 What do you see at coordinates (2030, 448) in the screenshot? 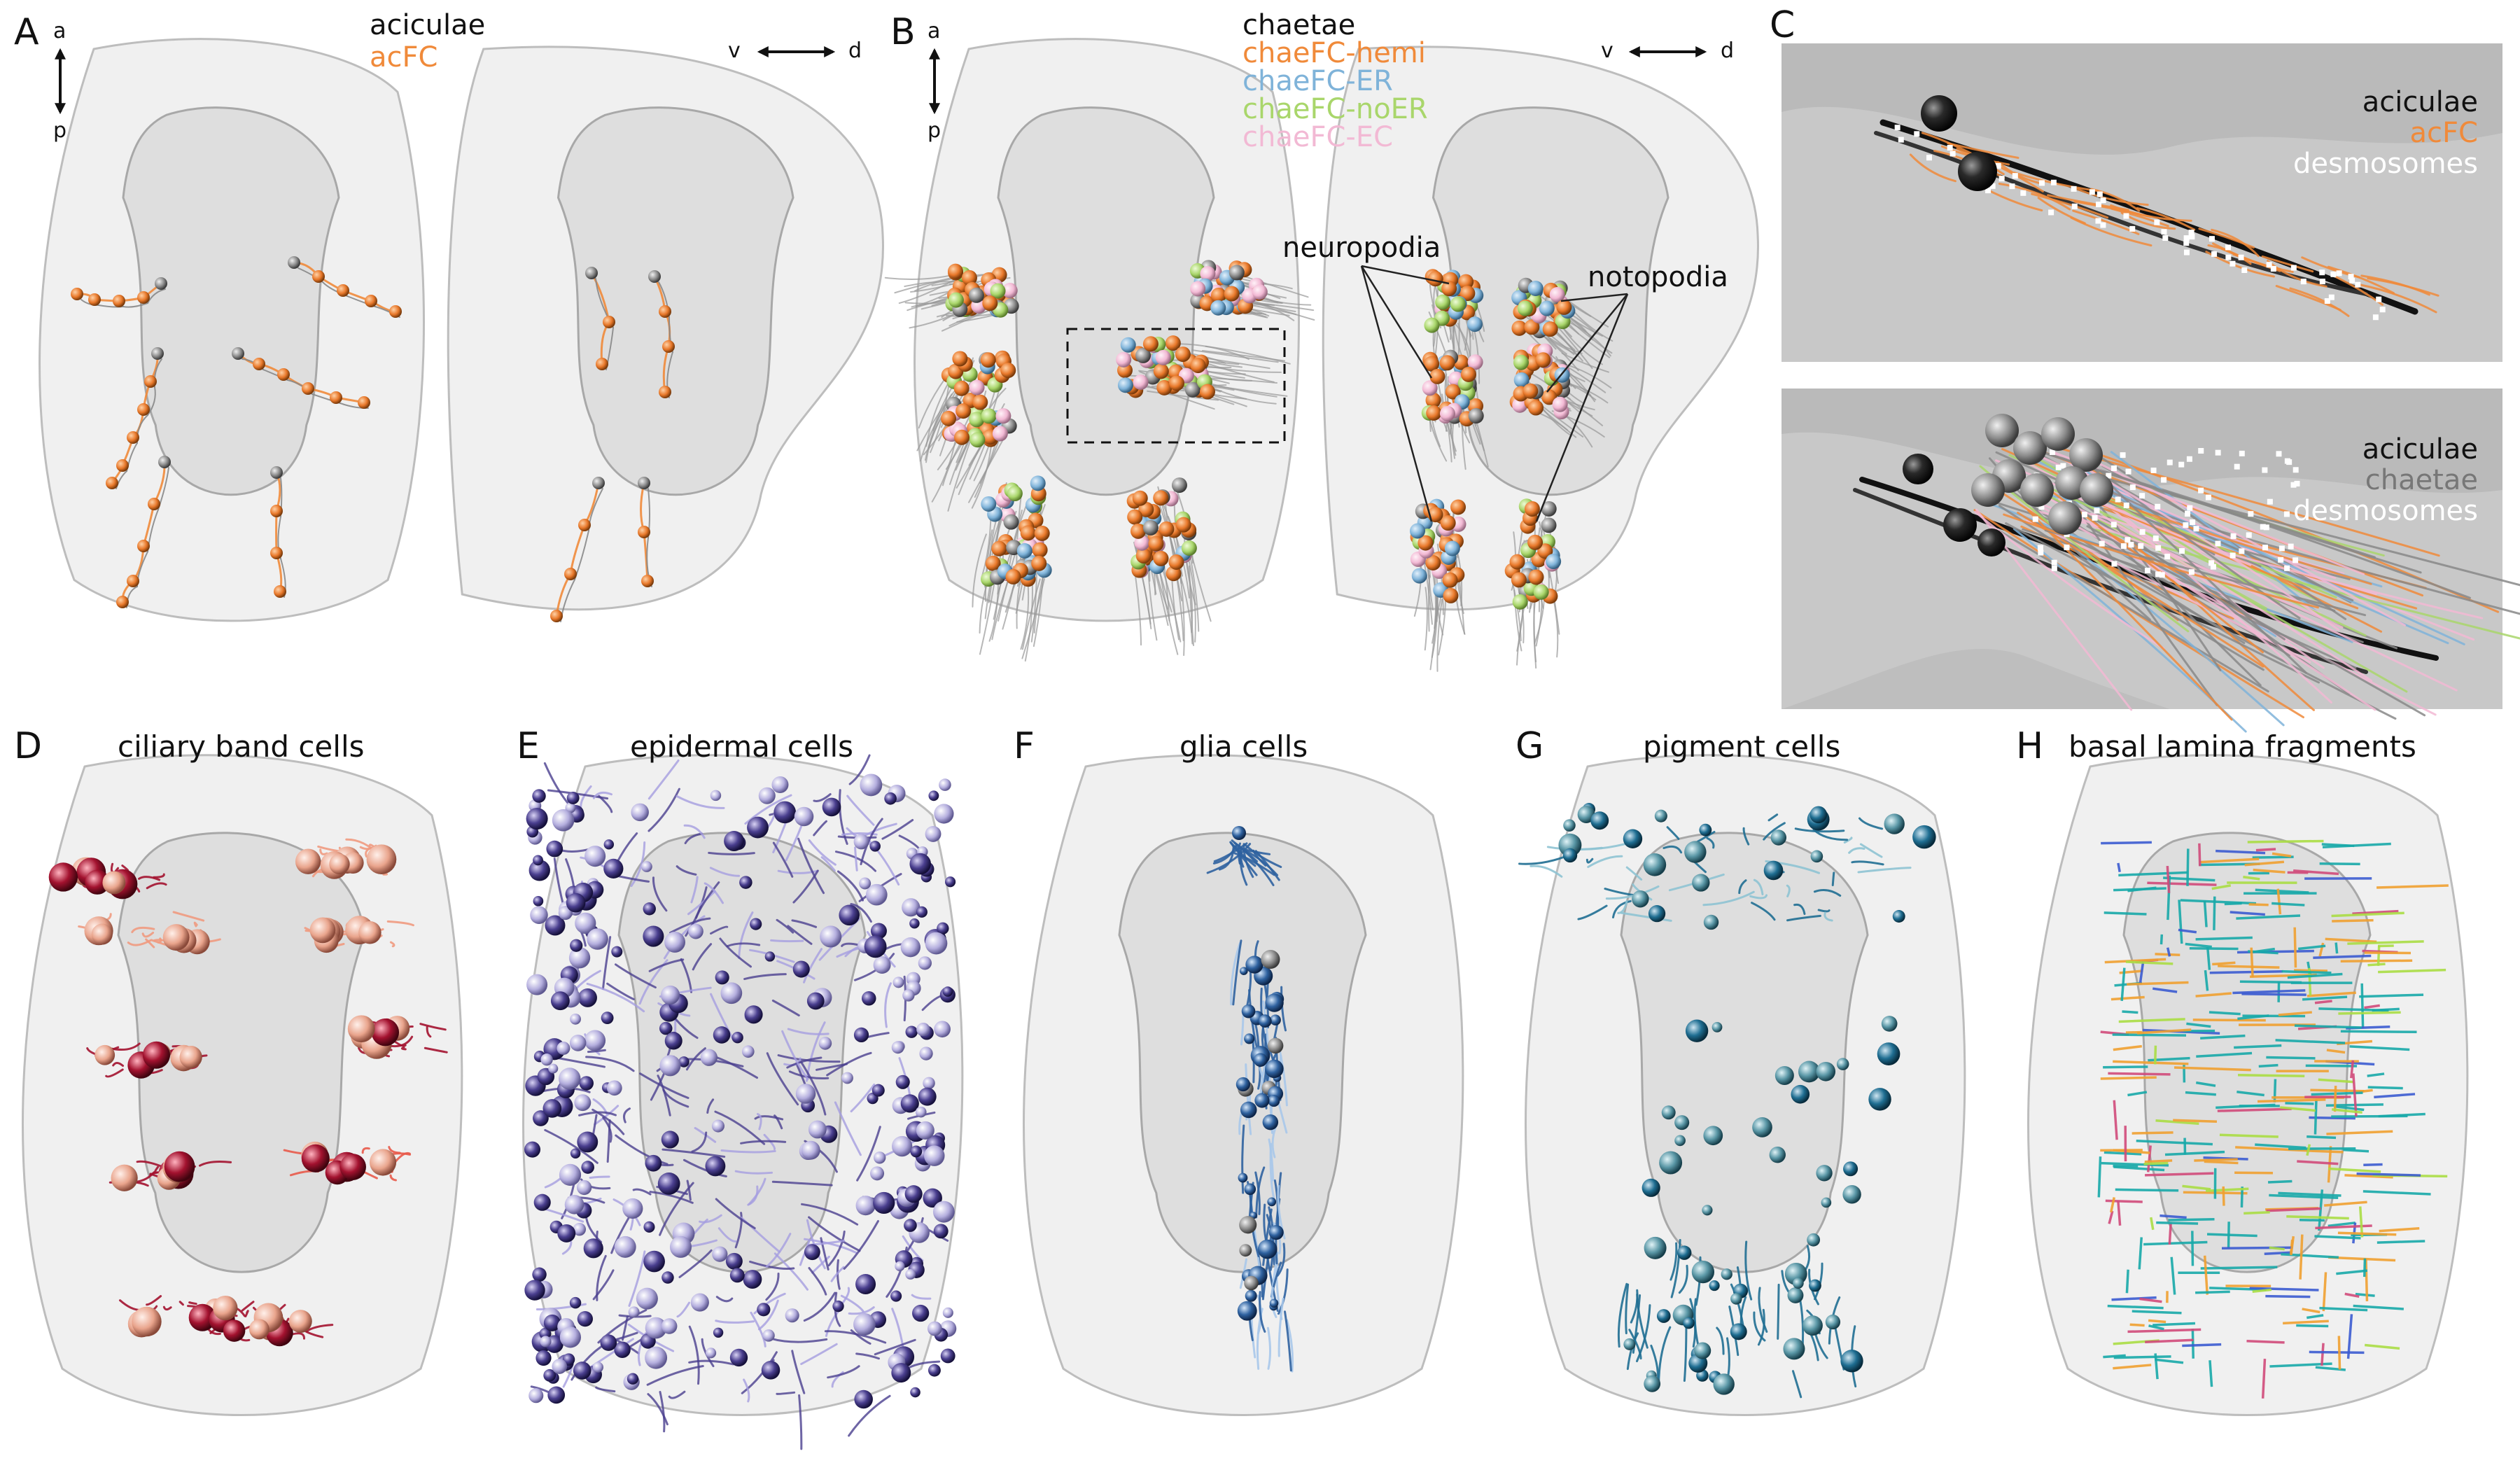
I see `c-bot-chaeta-cell` at bounding box center [2030, 448].